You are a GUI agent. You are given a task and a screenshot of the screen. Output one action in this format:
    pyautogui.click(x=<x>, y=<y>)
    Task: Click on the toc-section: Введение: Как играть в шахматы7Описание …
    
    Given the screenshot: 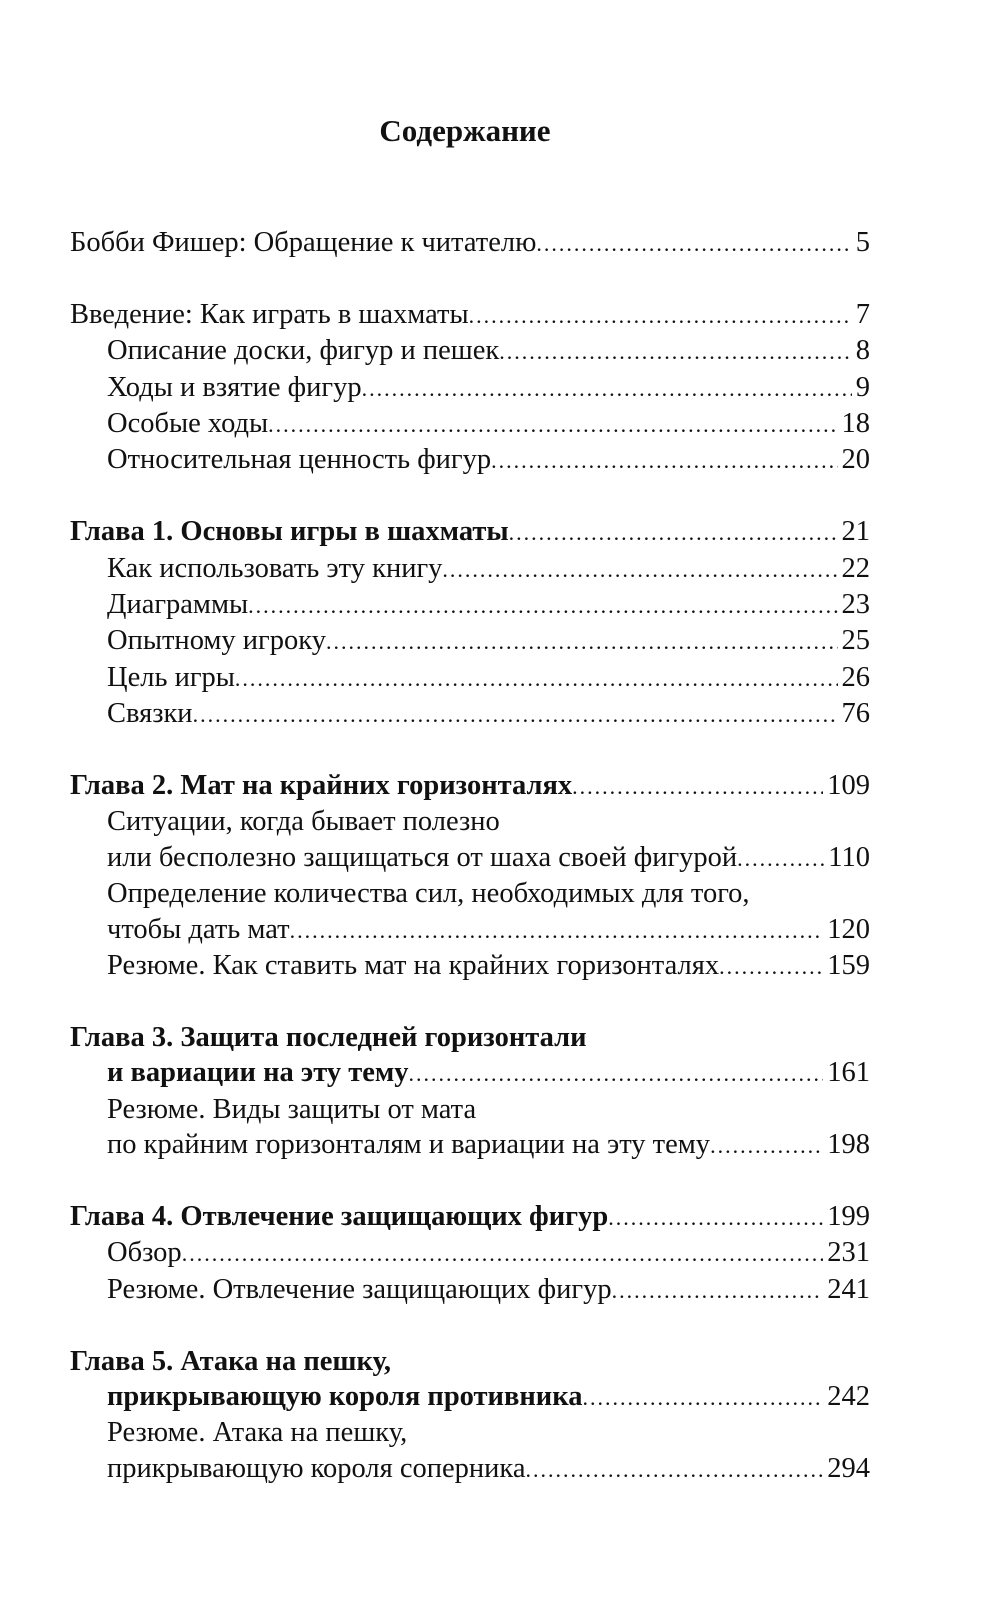 What is the action you would take?
    pyautogui.click(x=470, y=388)
    